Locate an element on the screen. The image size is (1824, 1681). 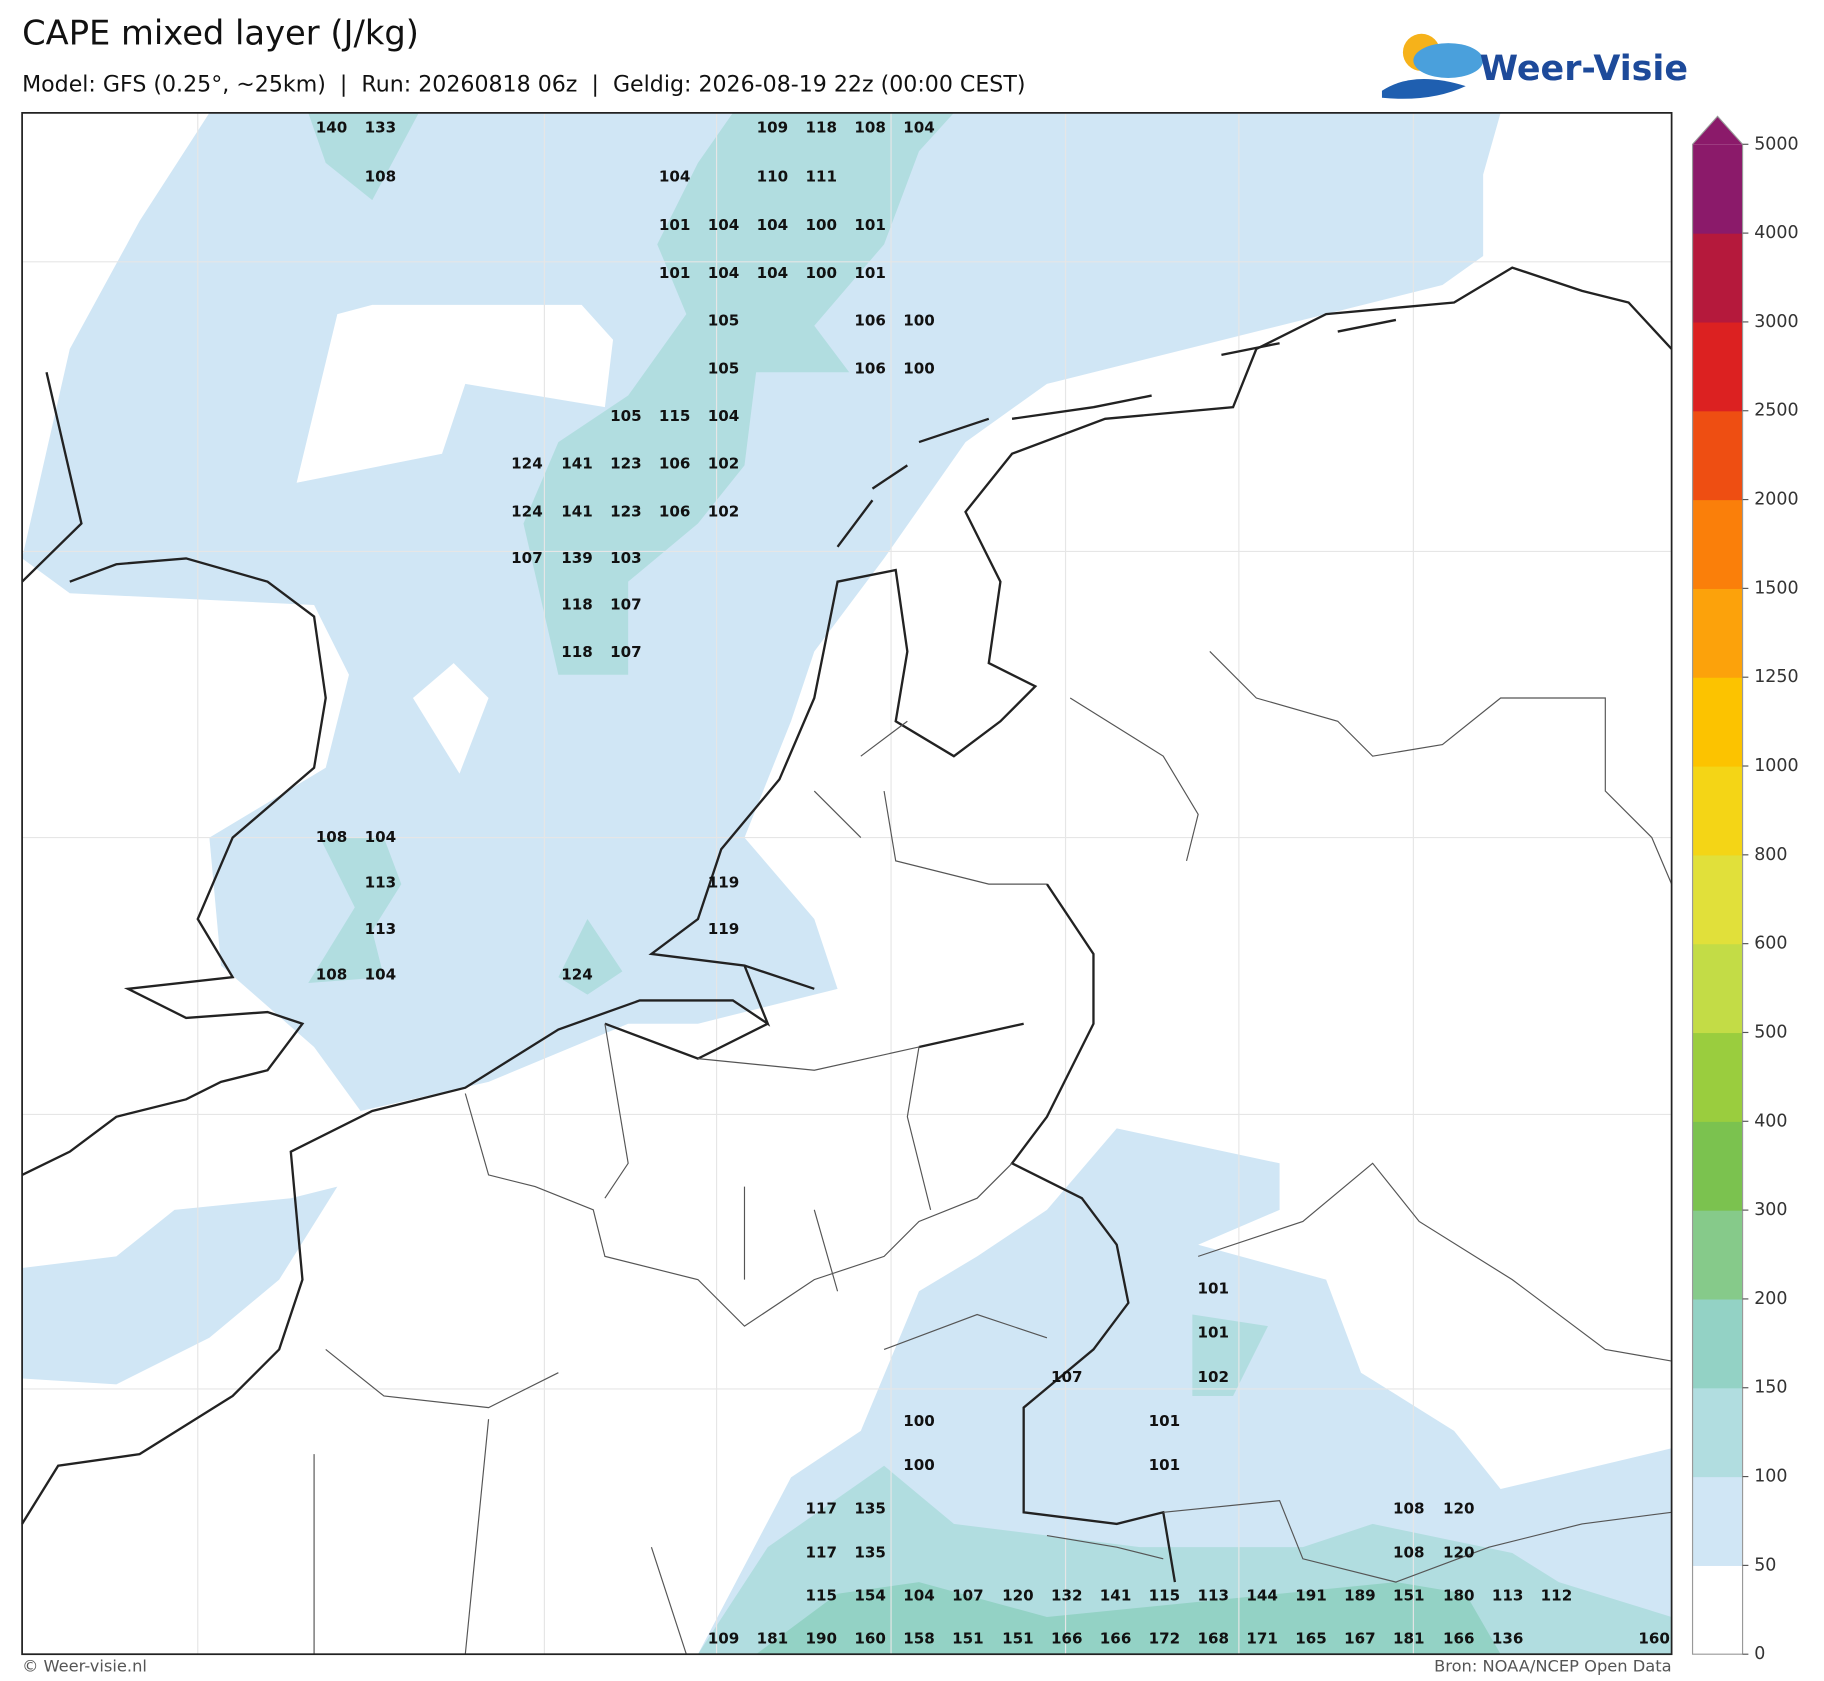
cape-label: 181 is located at coordinates (1409, 1639).